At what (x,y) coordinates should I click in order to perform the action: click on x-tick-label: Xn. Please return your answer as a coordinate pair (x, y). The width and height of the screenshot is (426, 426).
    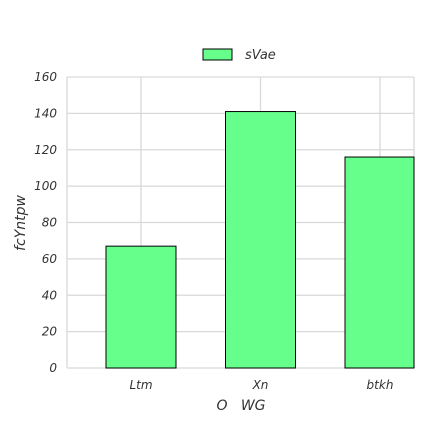
    Looking at the image, I should click on (260, 385).